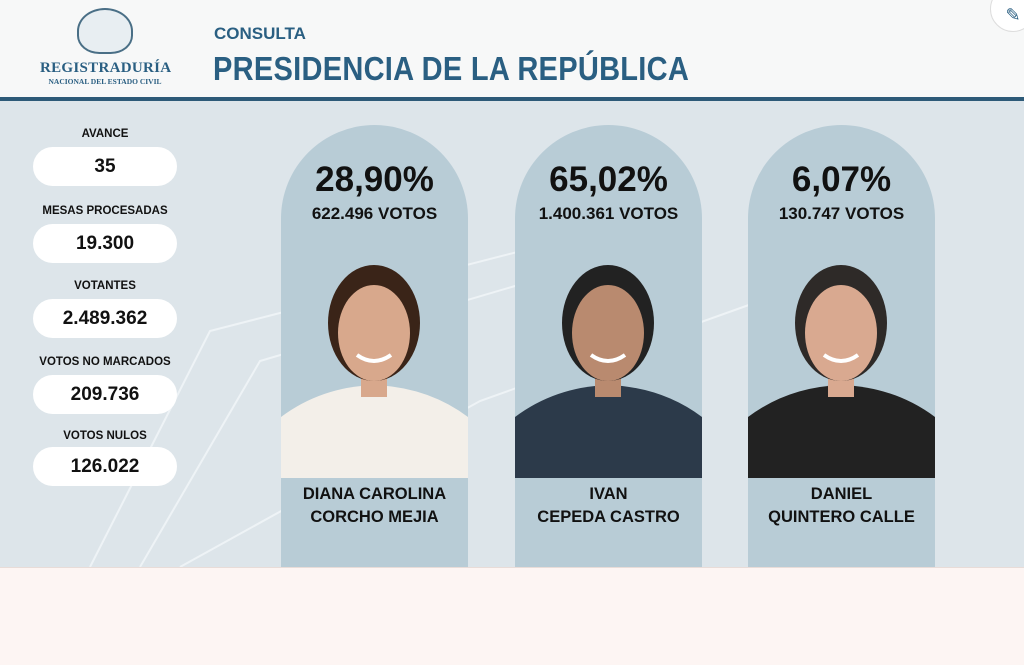 The image size is (1024, 665). Describe the element at coordinates (608, 494) in the screenshot. I see `candidate-first-name: IVAN` at that location.